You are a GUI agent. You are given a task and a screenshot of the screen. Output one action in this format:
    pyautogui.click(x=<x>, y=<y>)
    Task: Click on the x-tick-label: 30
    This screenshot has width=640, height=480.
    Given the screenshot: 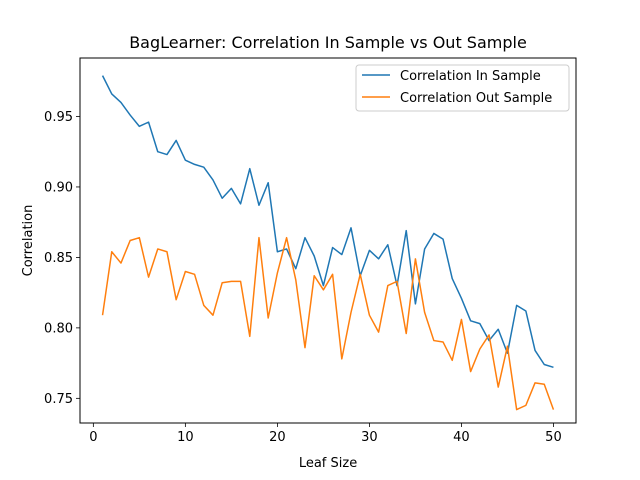 What is the action you would take?
    pyautogui.click(x=369, y=437)
    